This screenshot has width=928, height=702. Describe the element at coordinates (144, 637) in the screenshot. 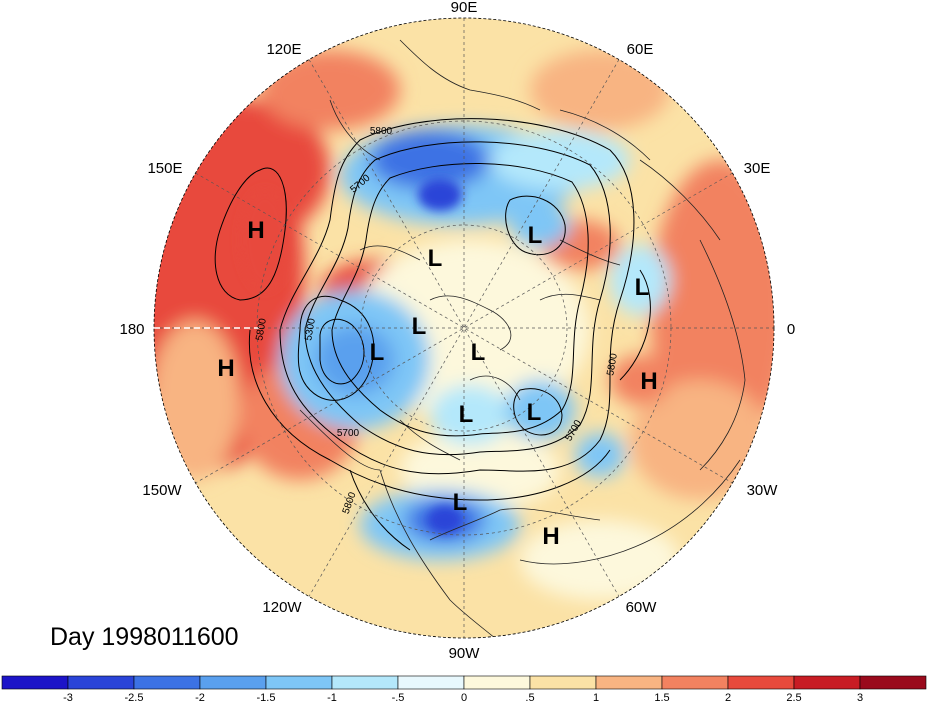

I see `day-label: Day 1998011600` at that location.